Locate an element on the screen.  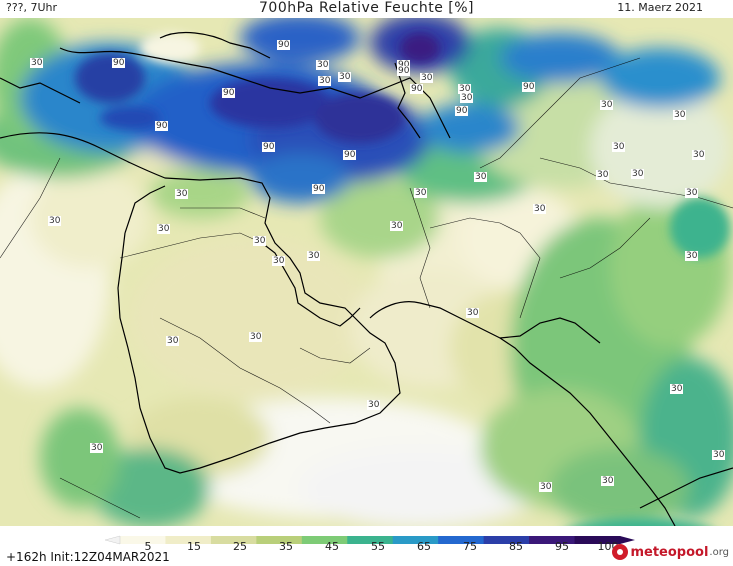
valid-date-label: 11. Maerz 2021 is located at coordinates (660, 7).